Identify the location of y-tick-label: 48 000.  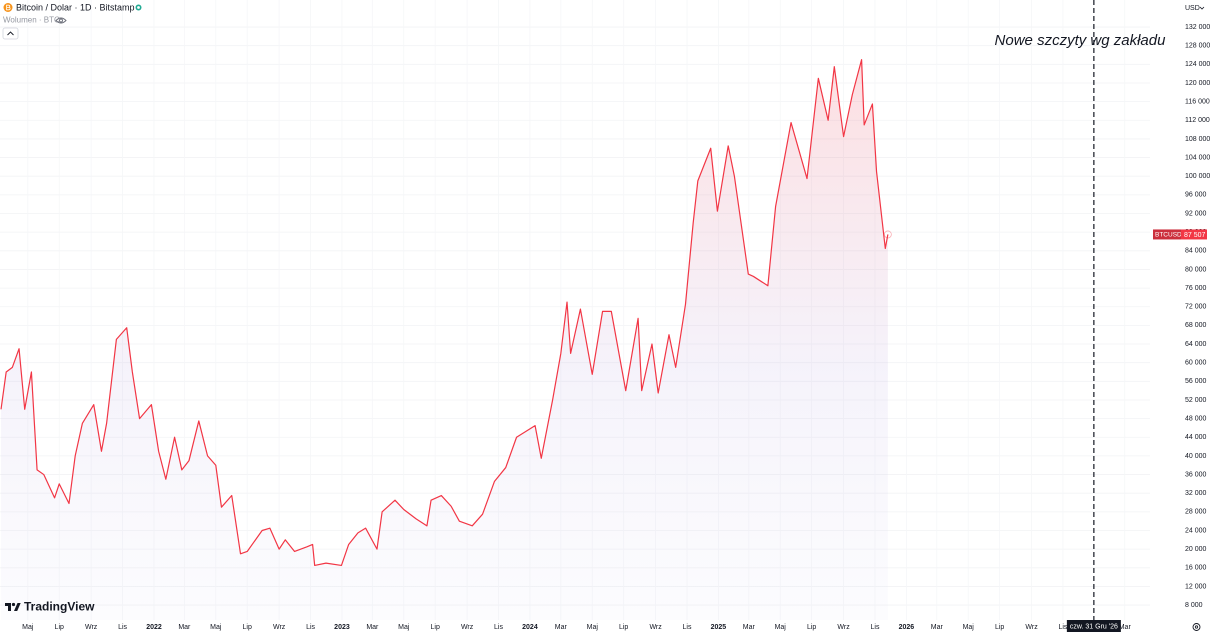
(1196, 418).